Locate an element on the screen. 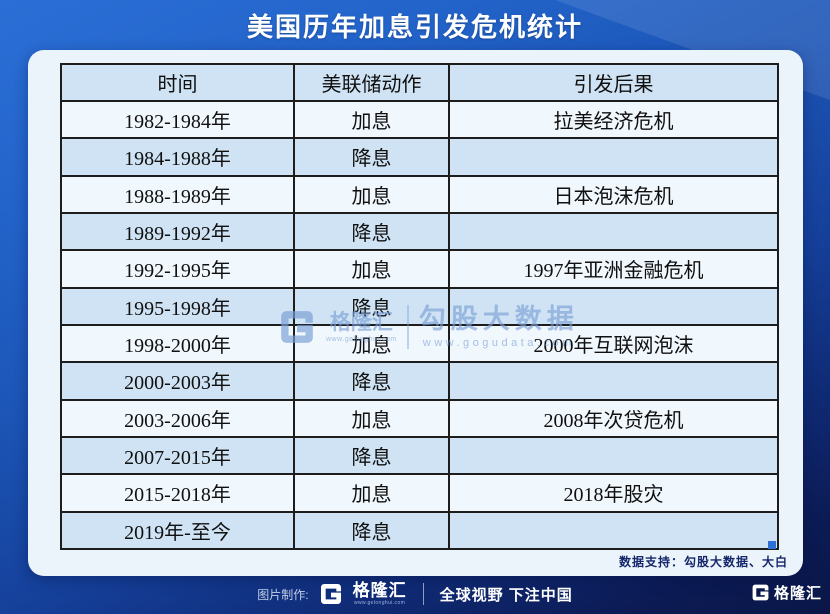  table-row: 2019年-至今 降息 is located at coordinates (419, 530).